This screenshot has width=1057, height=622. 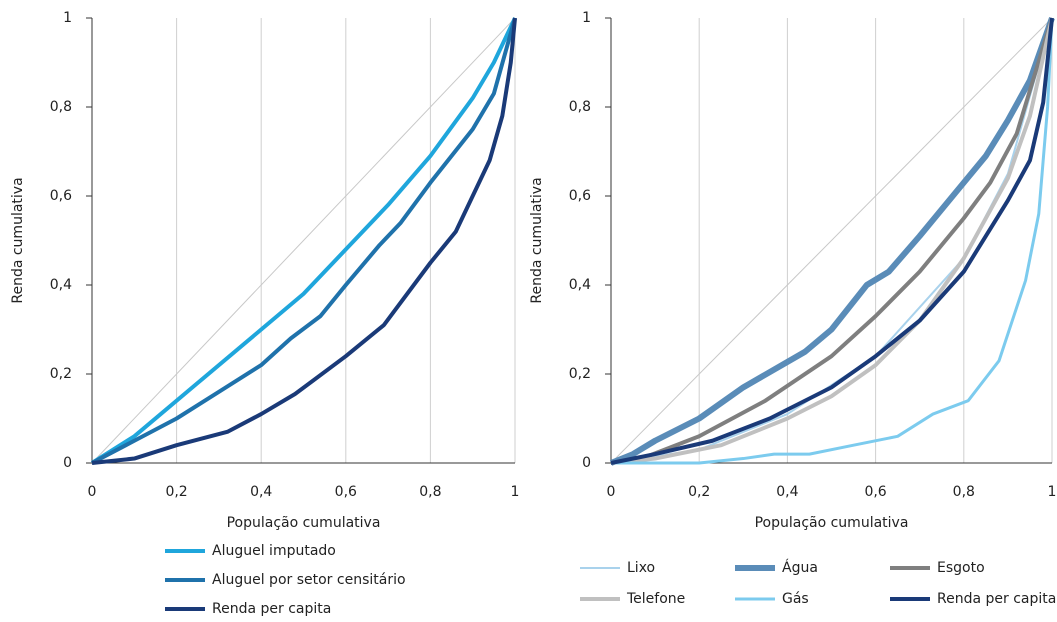 I want to click on legend-label: Gás, so click(x=795, y=599).